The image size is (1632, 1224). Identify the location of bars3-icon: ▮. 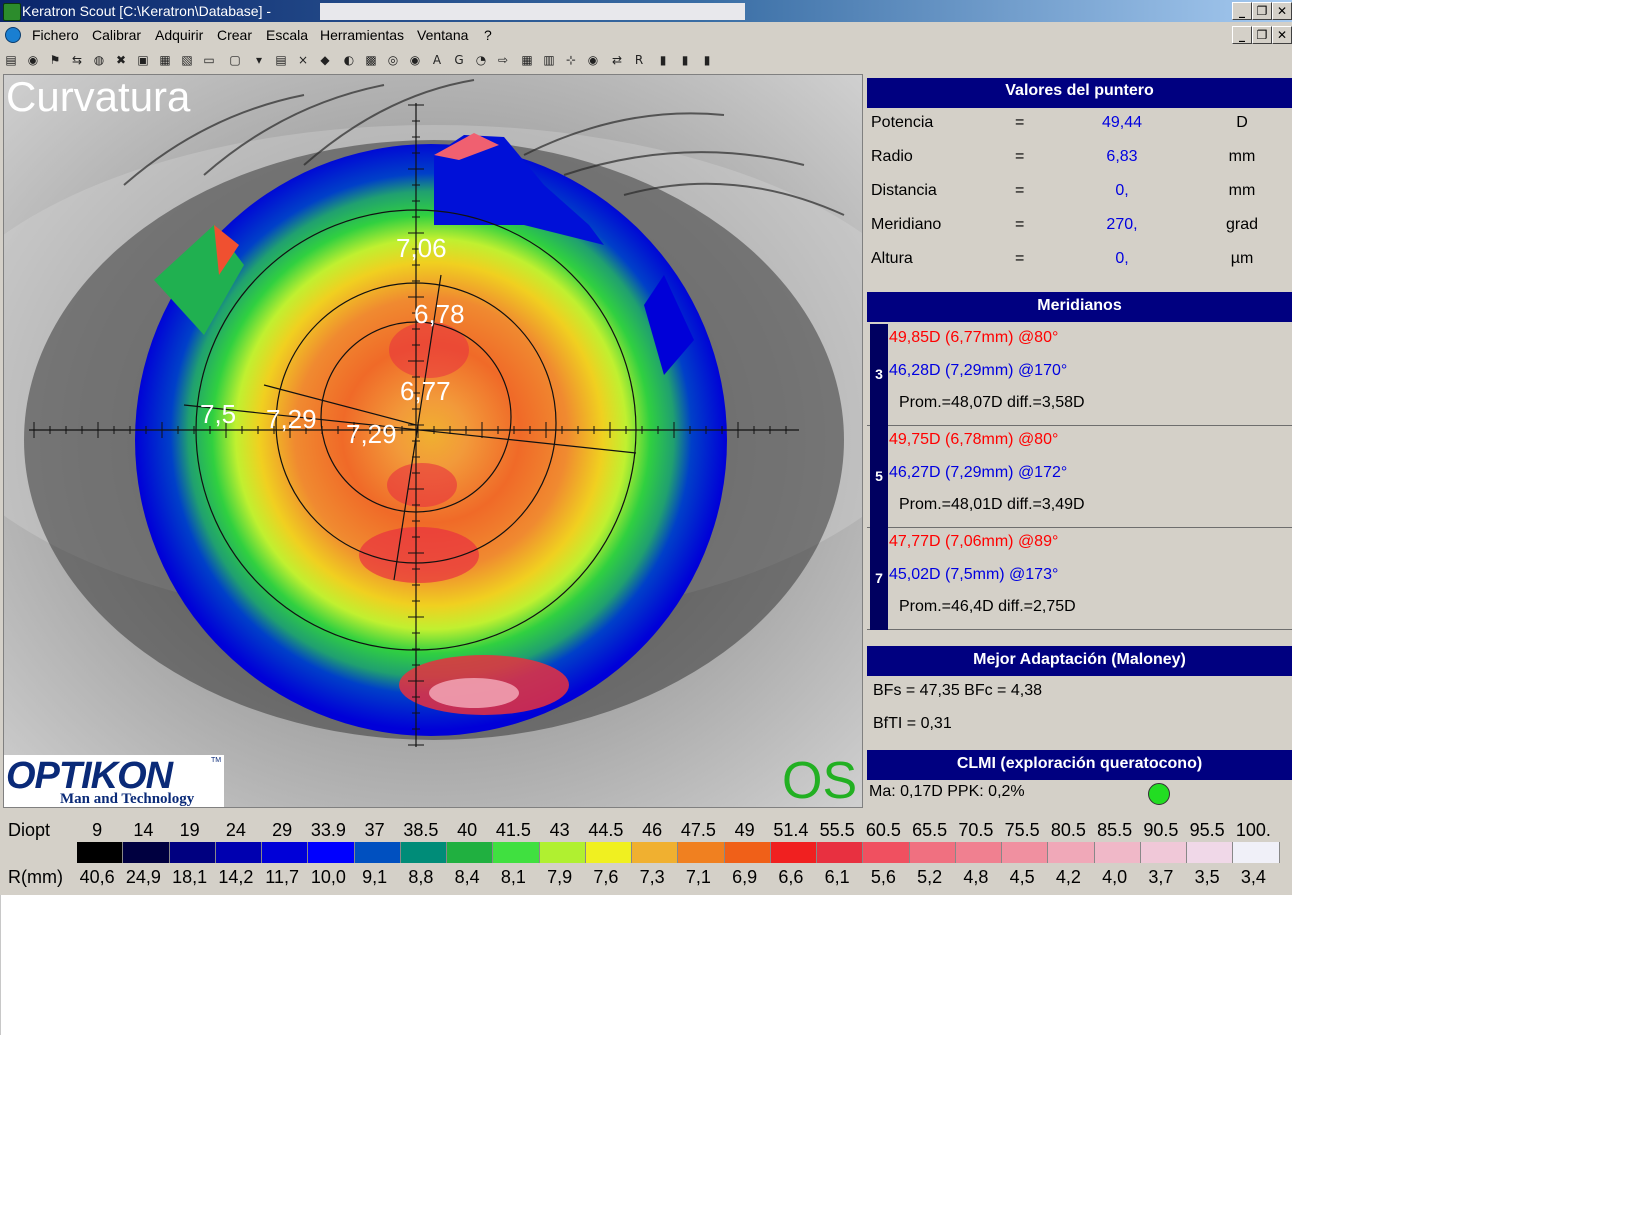
(707, 60).